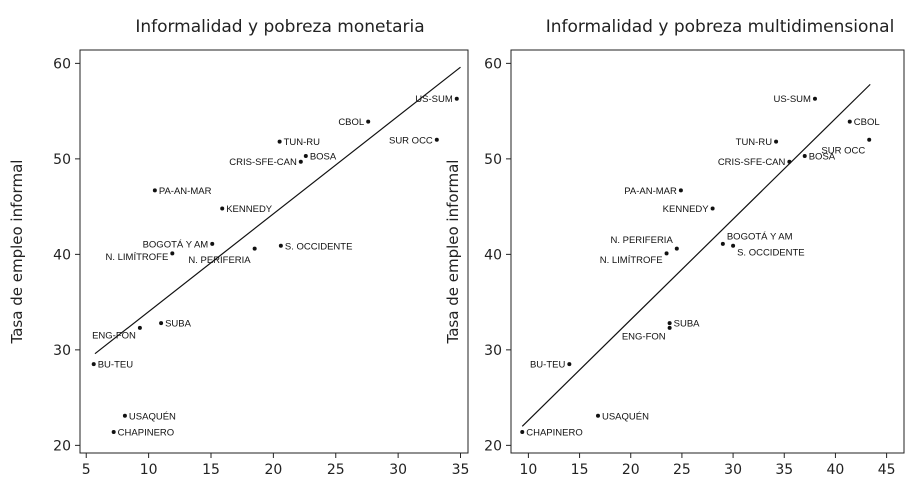 Image resolution: width=911 pixels, height=490 pixels. I want to click on x-tick-label: 5, so click(86, 470).